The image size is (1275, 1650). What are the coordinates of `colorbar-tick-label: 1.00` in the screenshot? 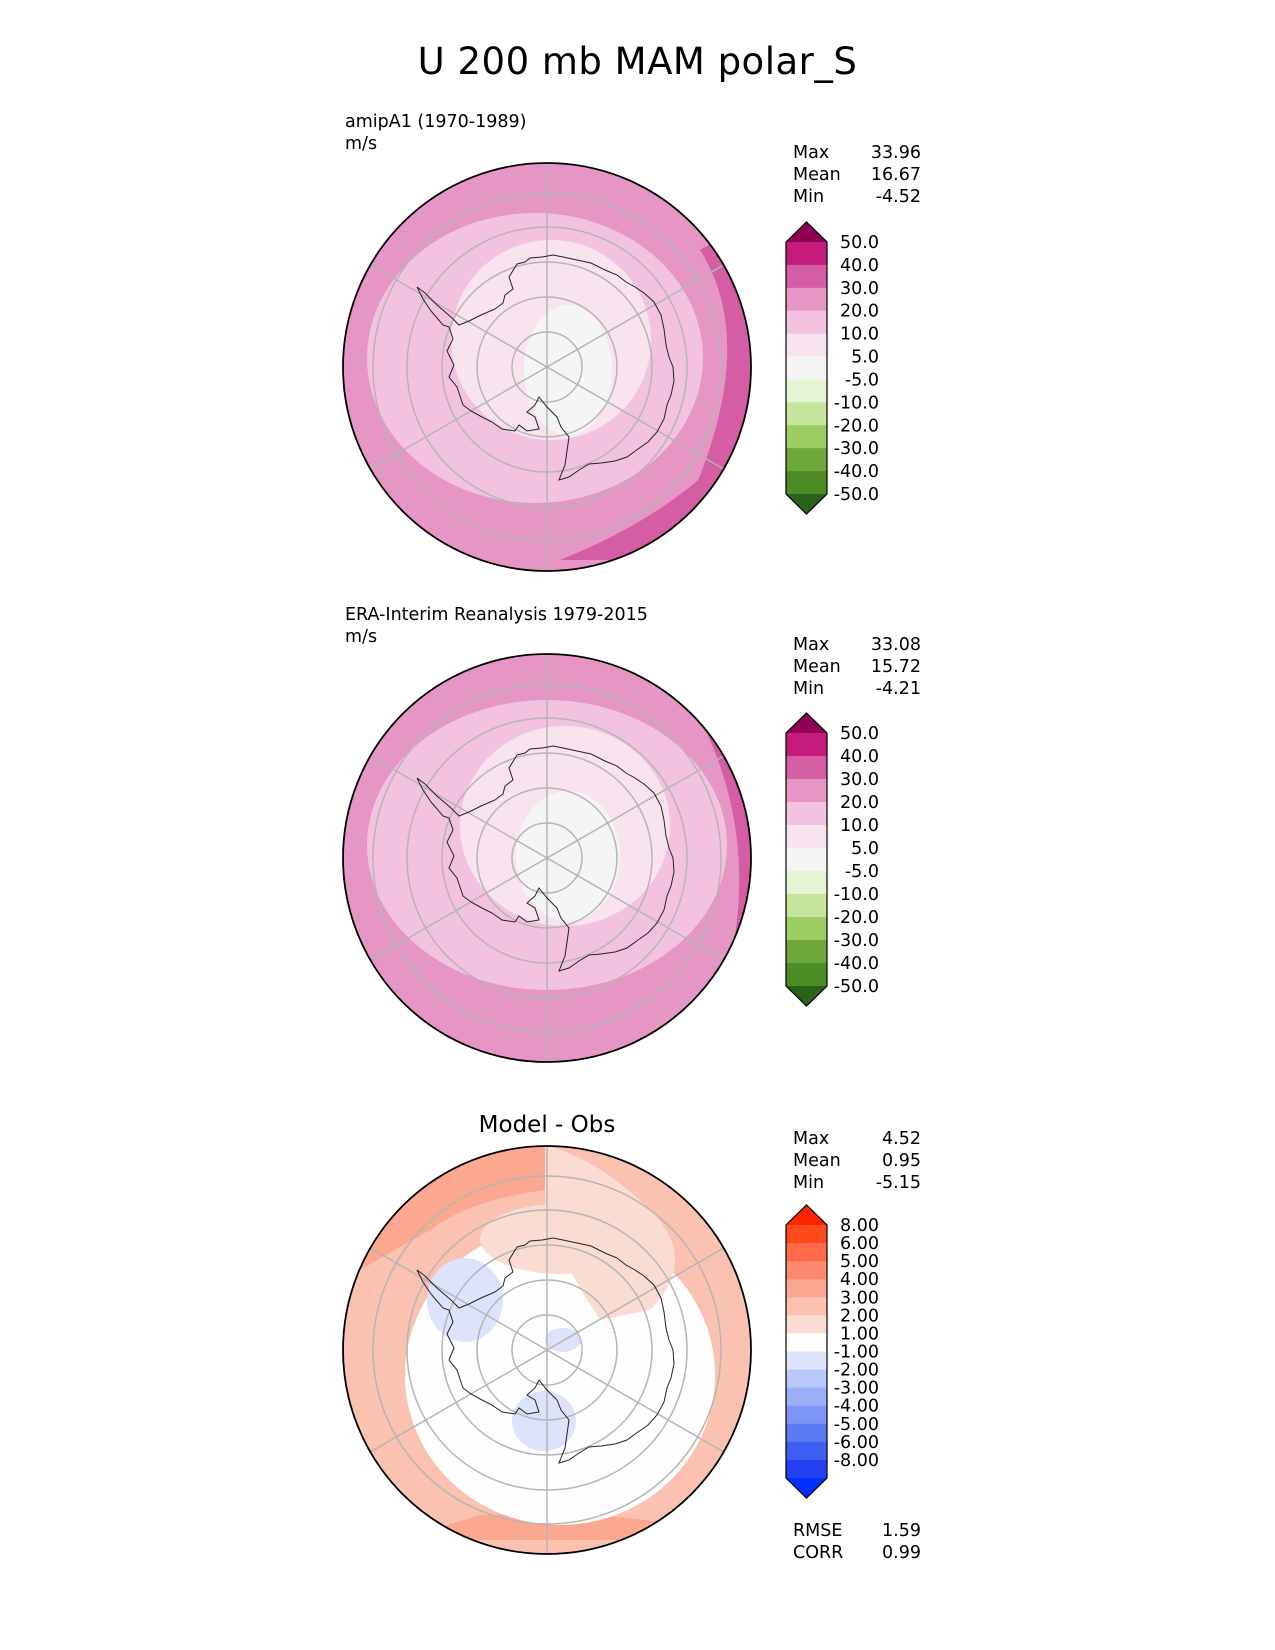 It's located at (859, 1334).